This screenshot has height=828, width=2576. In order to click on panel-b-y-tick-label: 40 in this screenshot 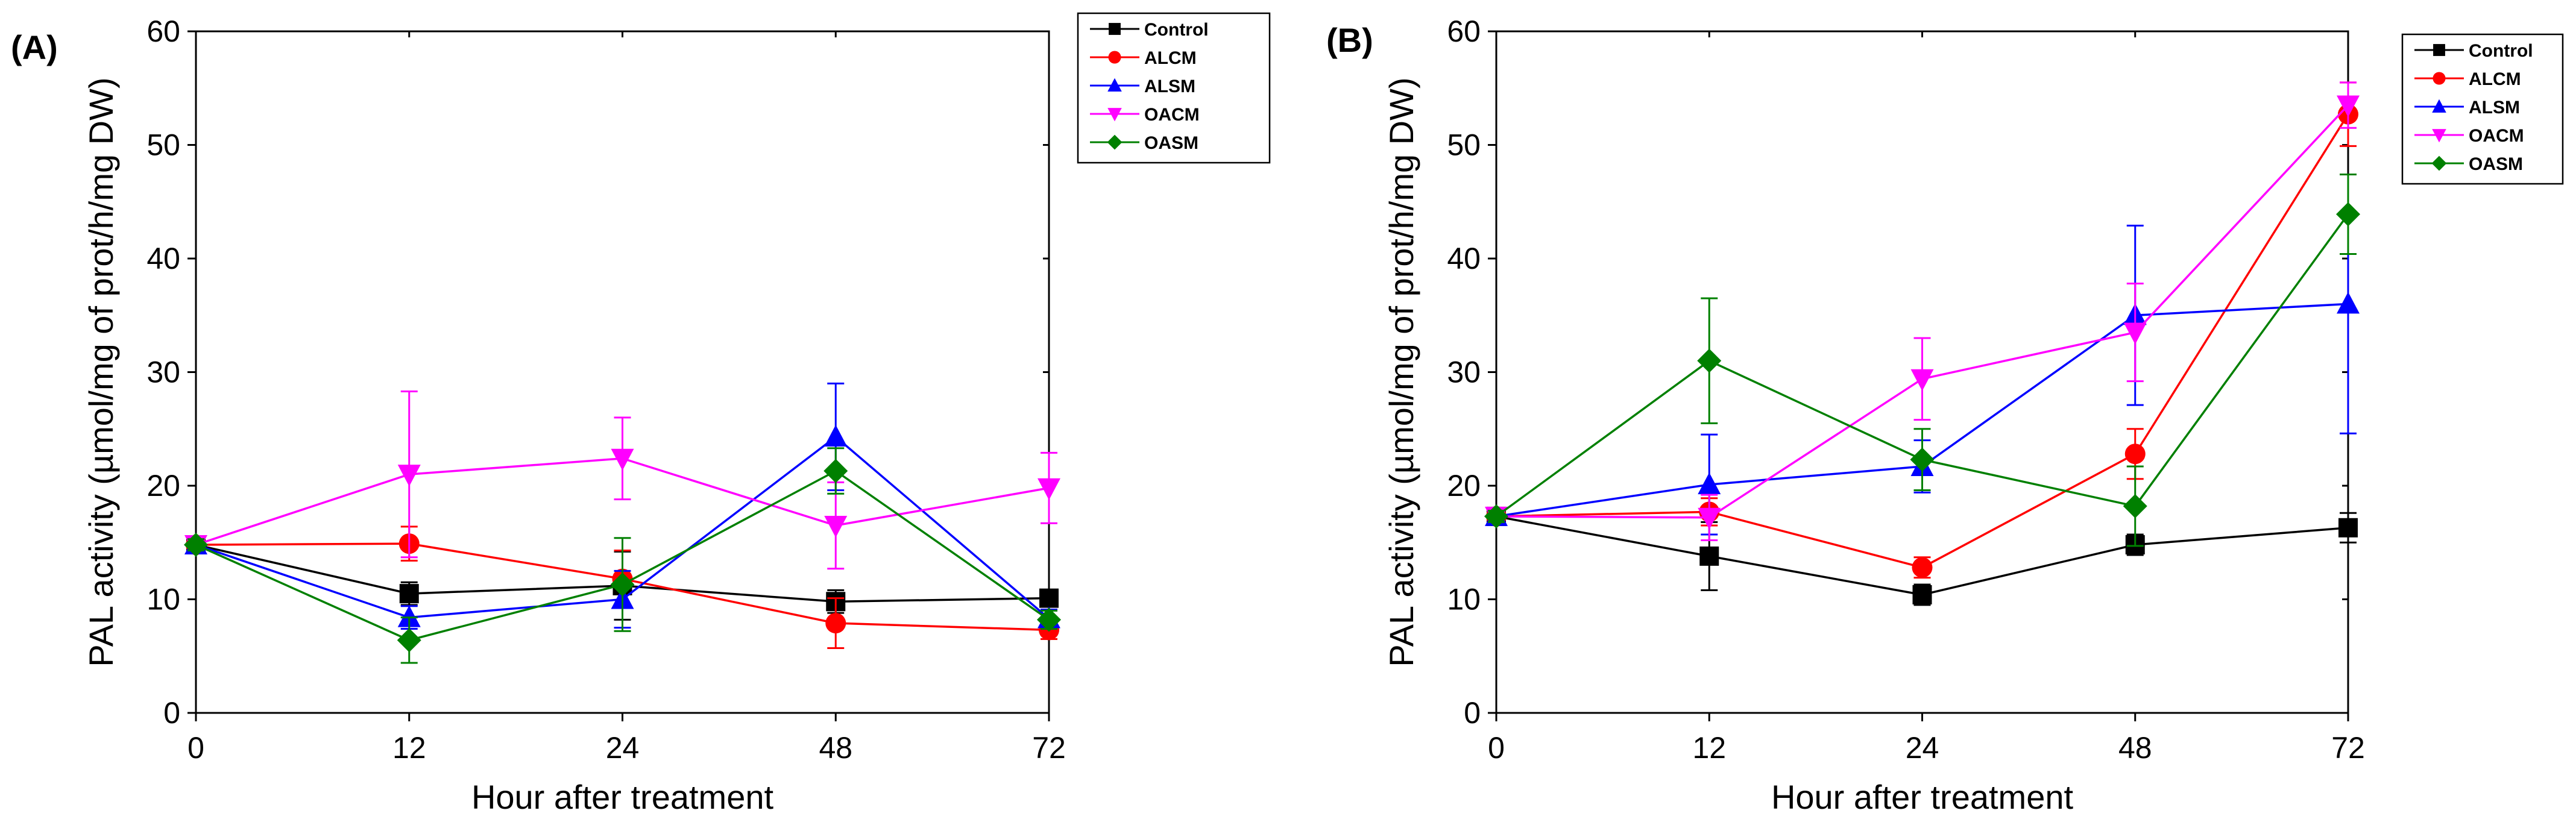, I will do `click(1464, 258)`.